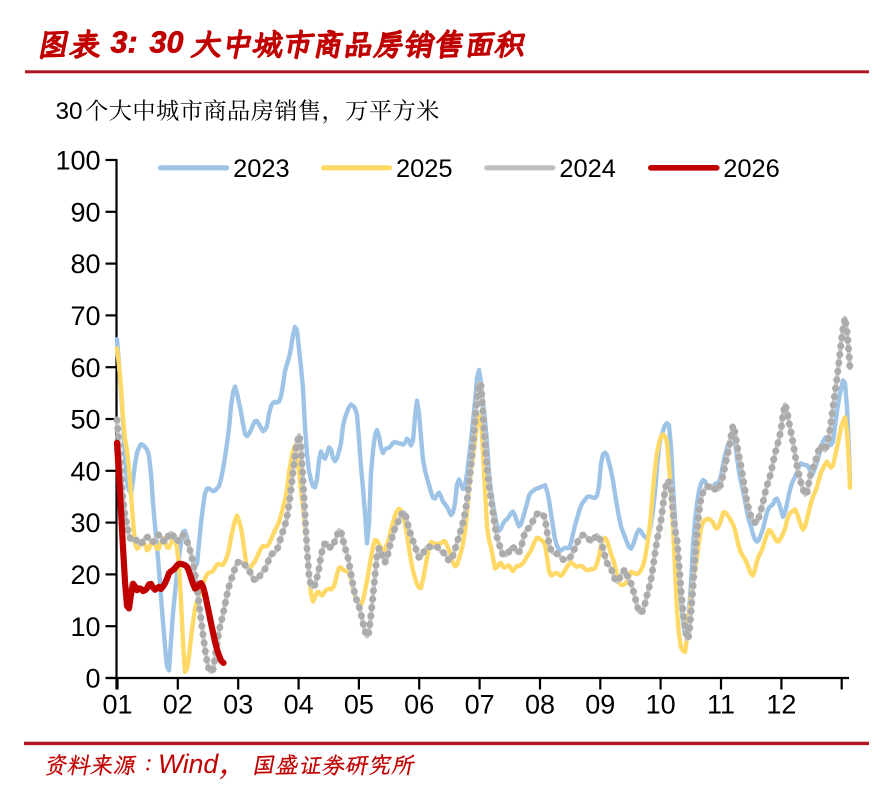 This screenshot has height=799, width=886. What do you see at coordinates (419, 705) in the screenshot?
I see `svg-text: 06` at bounding box center [419, 705].